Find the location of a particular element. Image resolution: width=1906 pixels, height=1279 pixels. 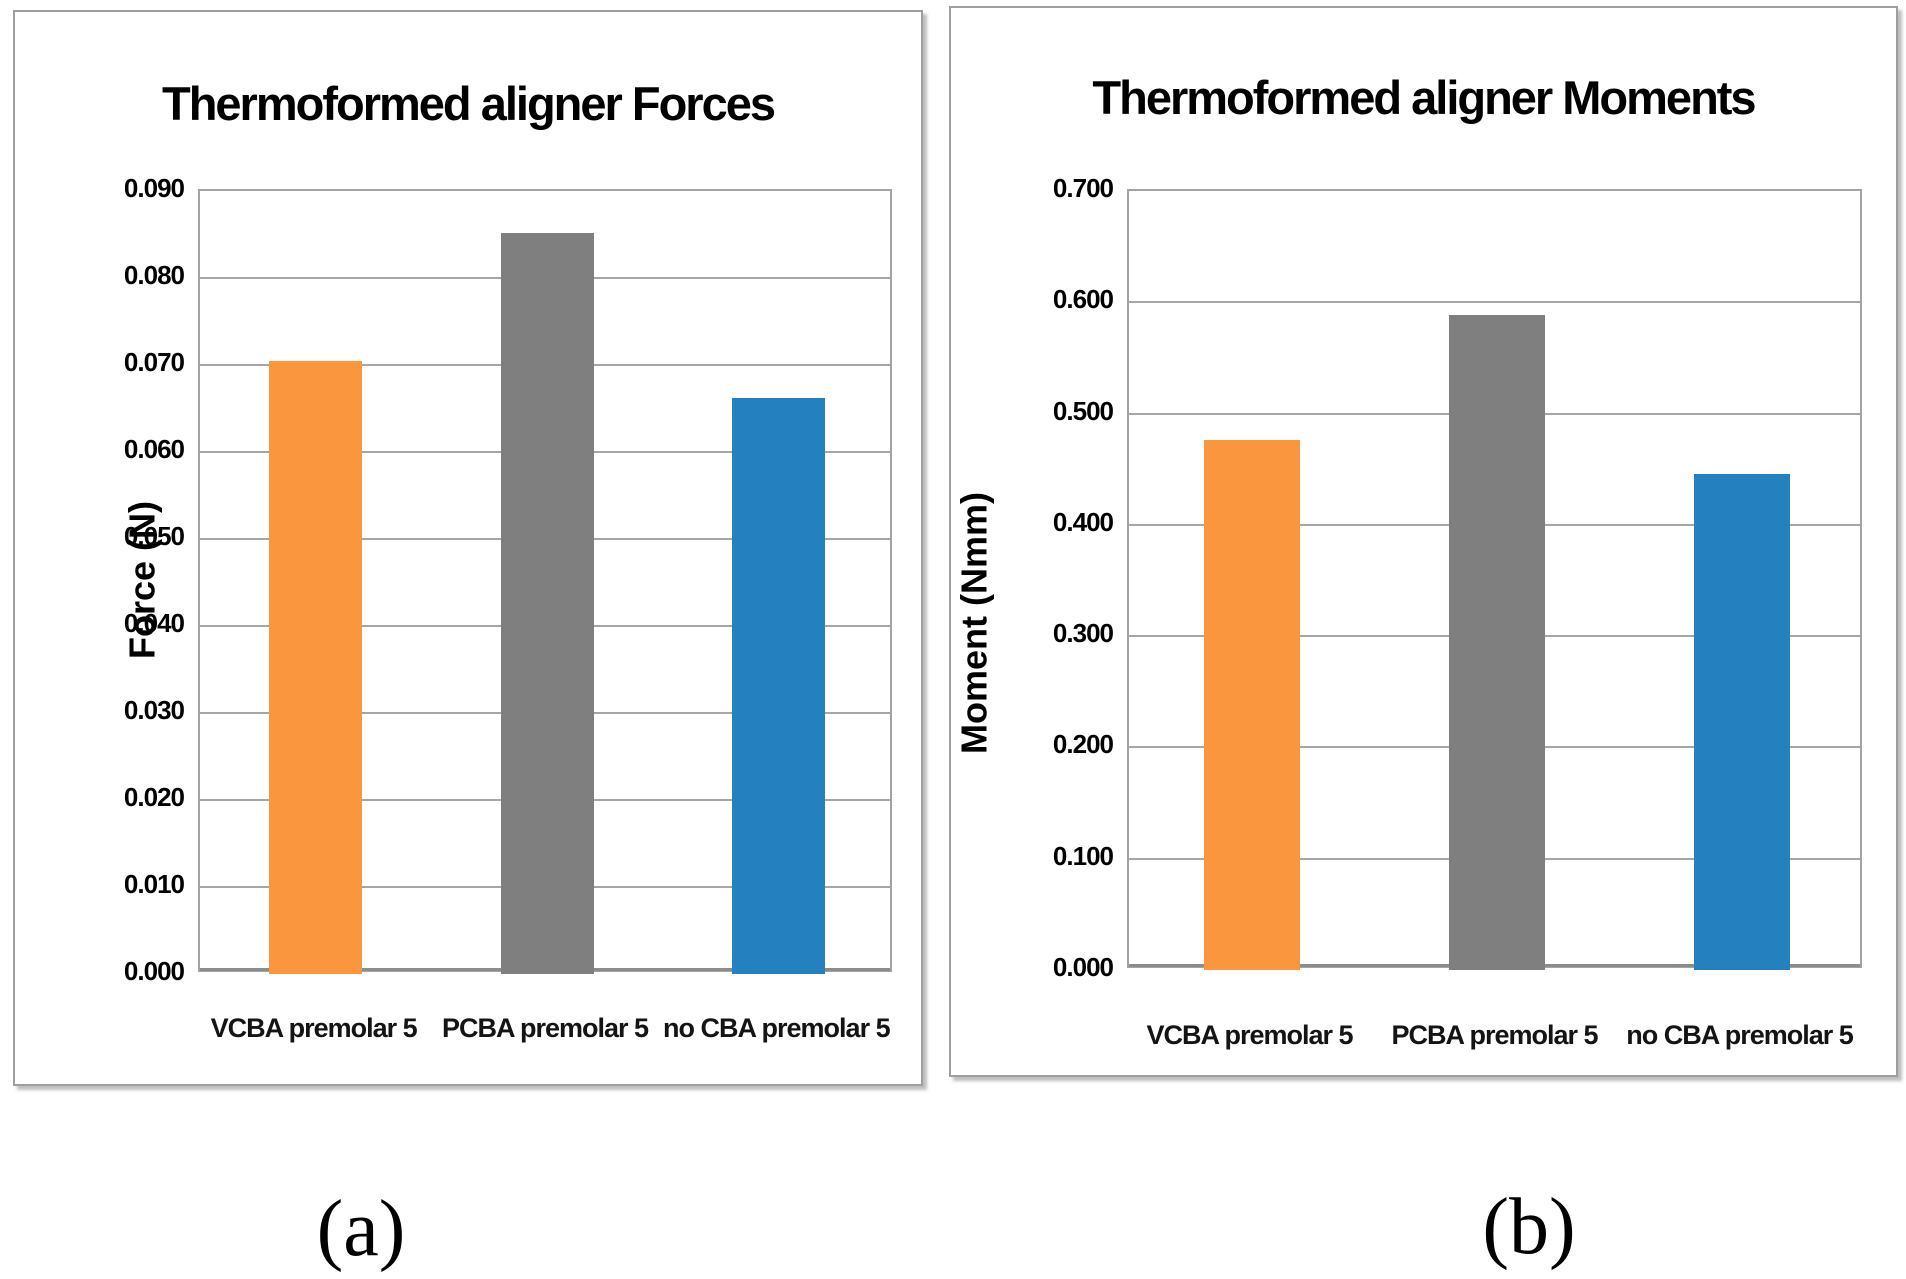

y-tick-label: 0.010 is located at coordinates (154, 884).